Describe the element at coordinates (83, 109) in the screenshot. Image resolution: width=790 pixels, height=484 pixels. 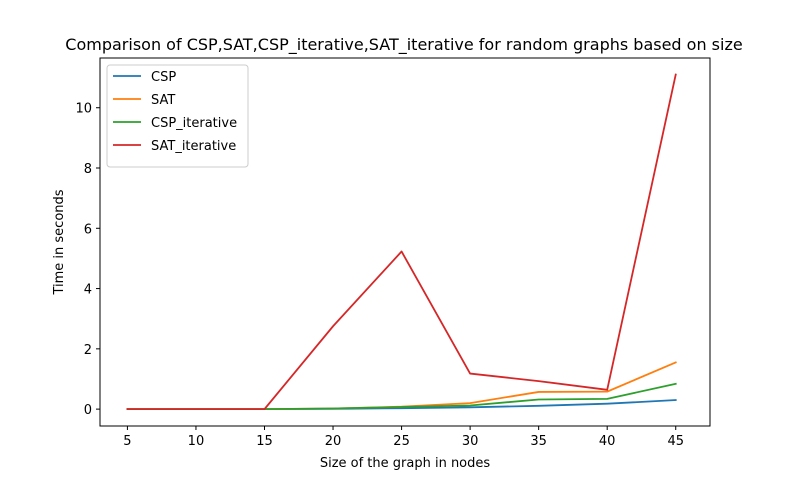
I see `y-tick-label: 10` at that location.